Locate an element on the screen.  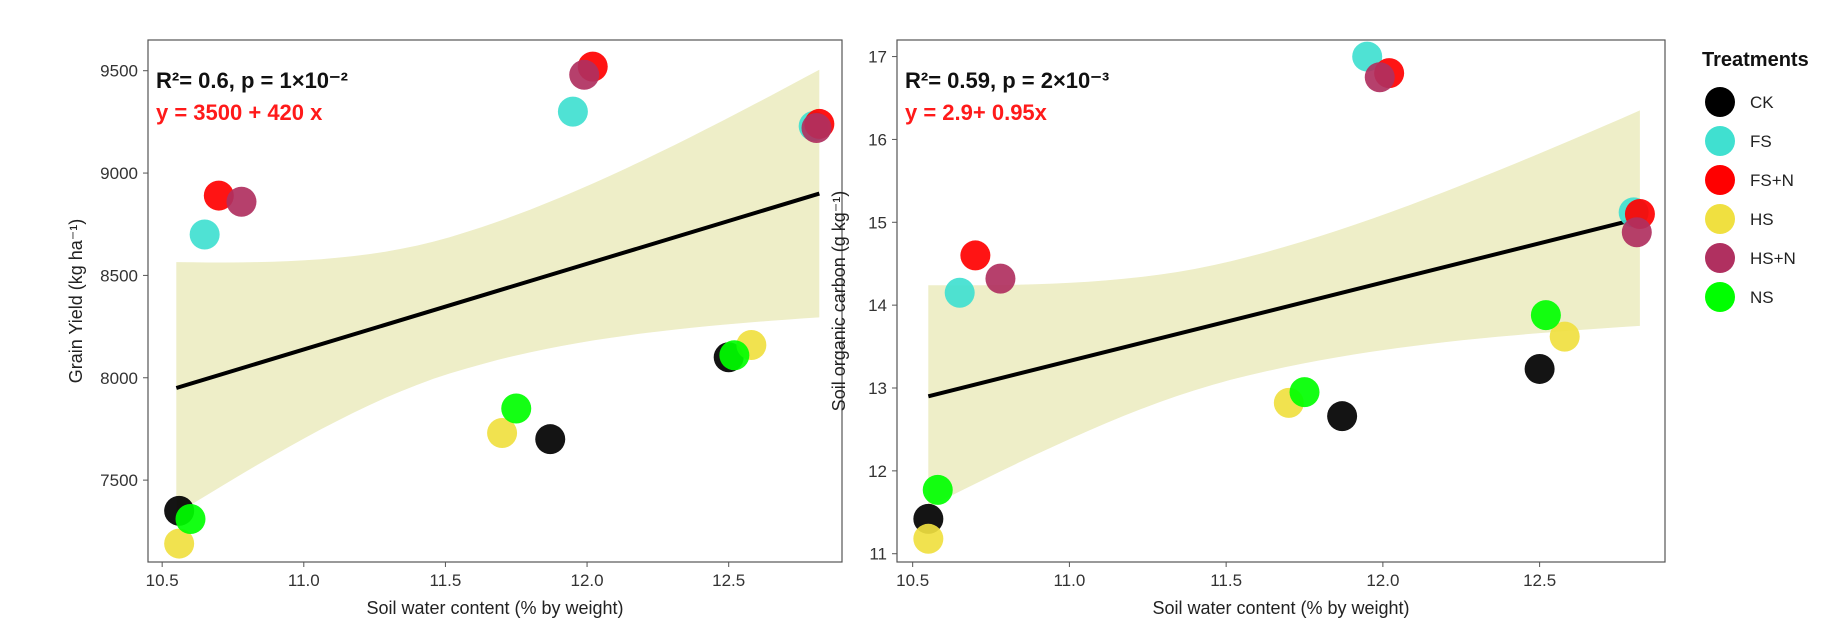
legend-item-hs: HS is located at coordinates (1739, 219).